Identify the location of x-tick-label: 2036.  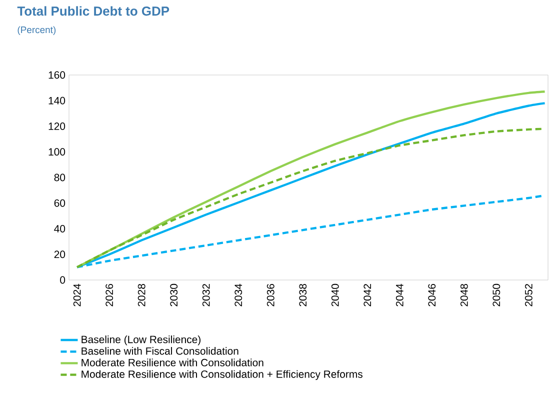
(270, 295).